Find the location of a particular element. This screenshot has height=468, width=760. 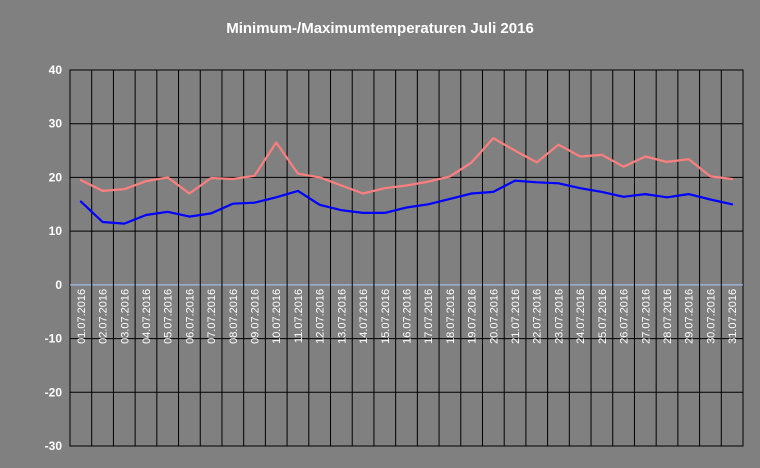

x-tick-label: 08.07.2016 is located at coordinates (234, 316).